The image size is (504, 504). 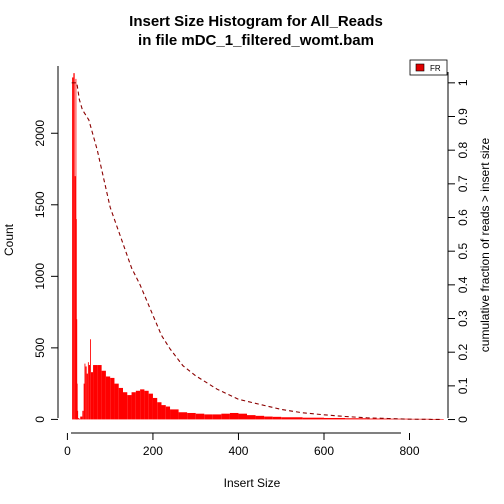 What do you see at coordinates (252, 483) in the screenshot?
I see `x-axis-label: Insert Size` at bounding box center [252, 483].